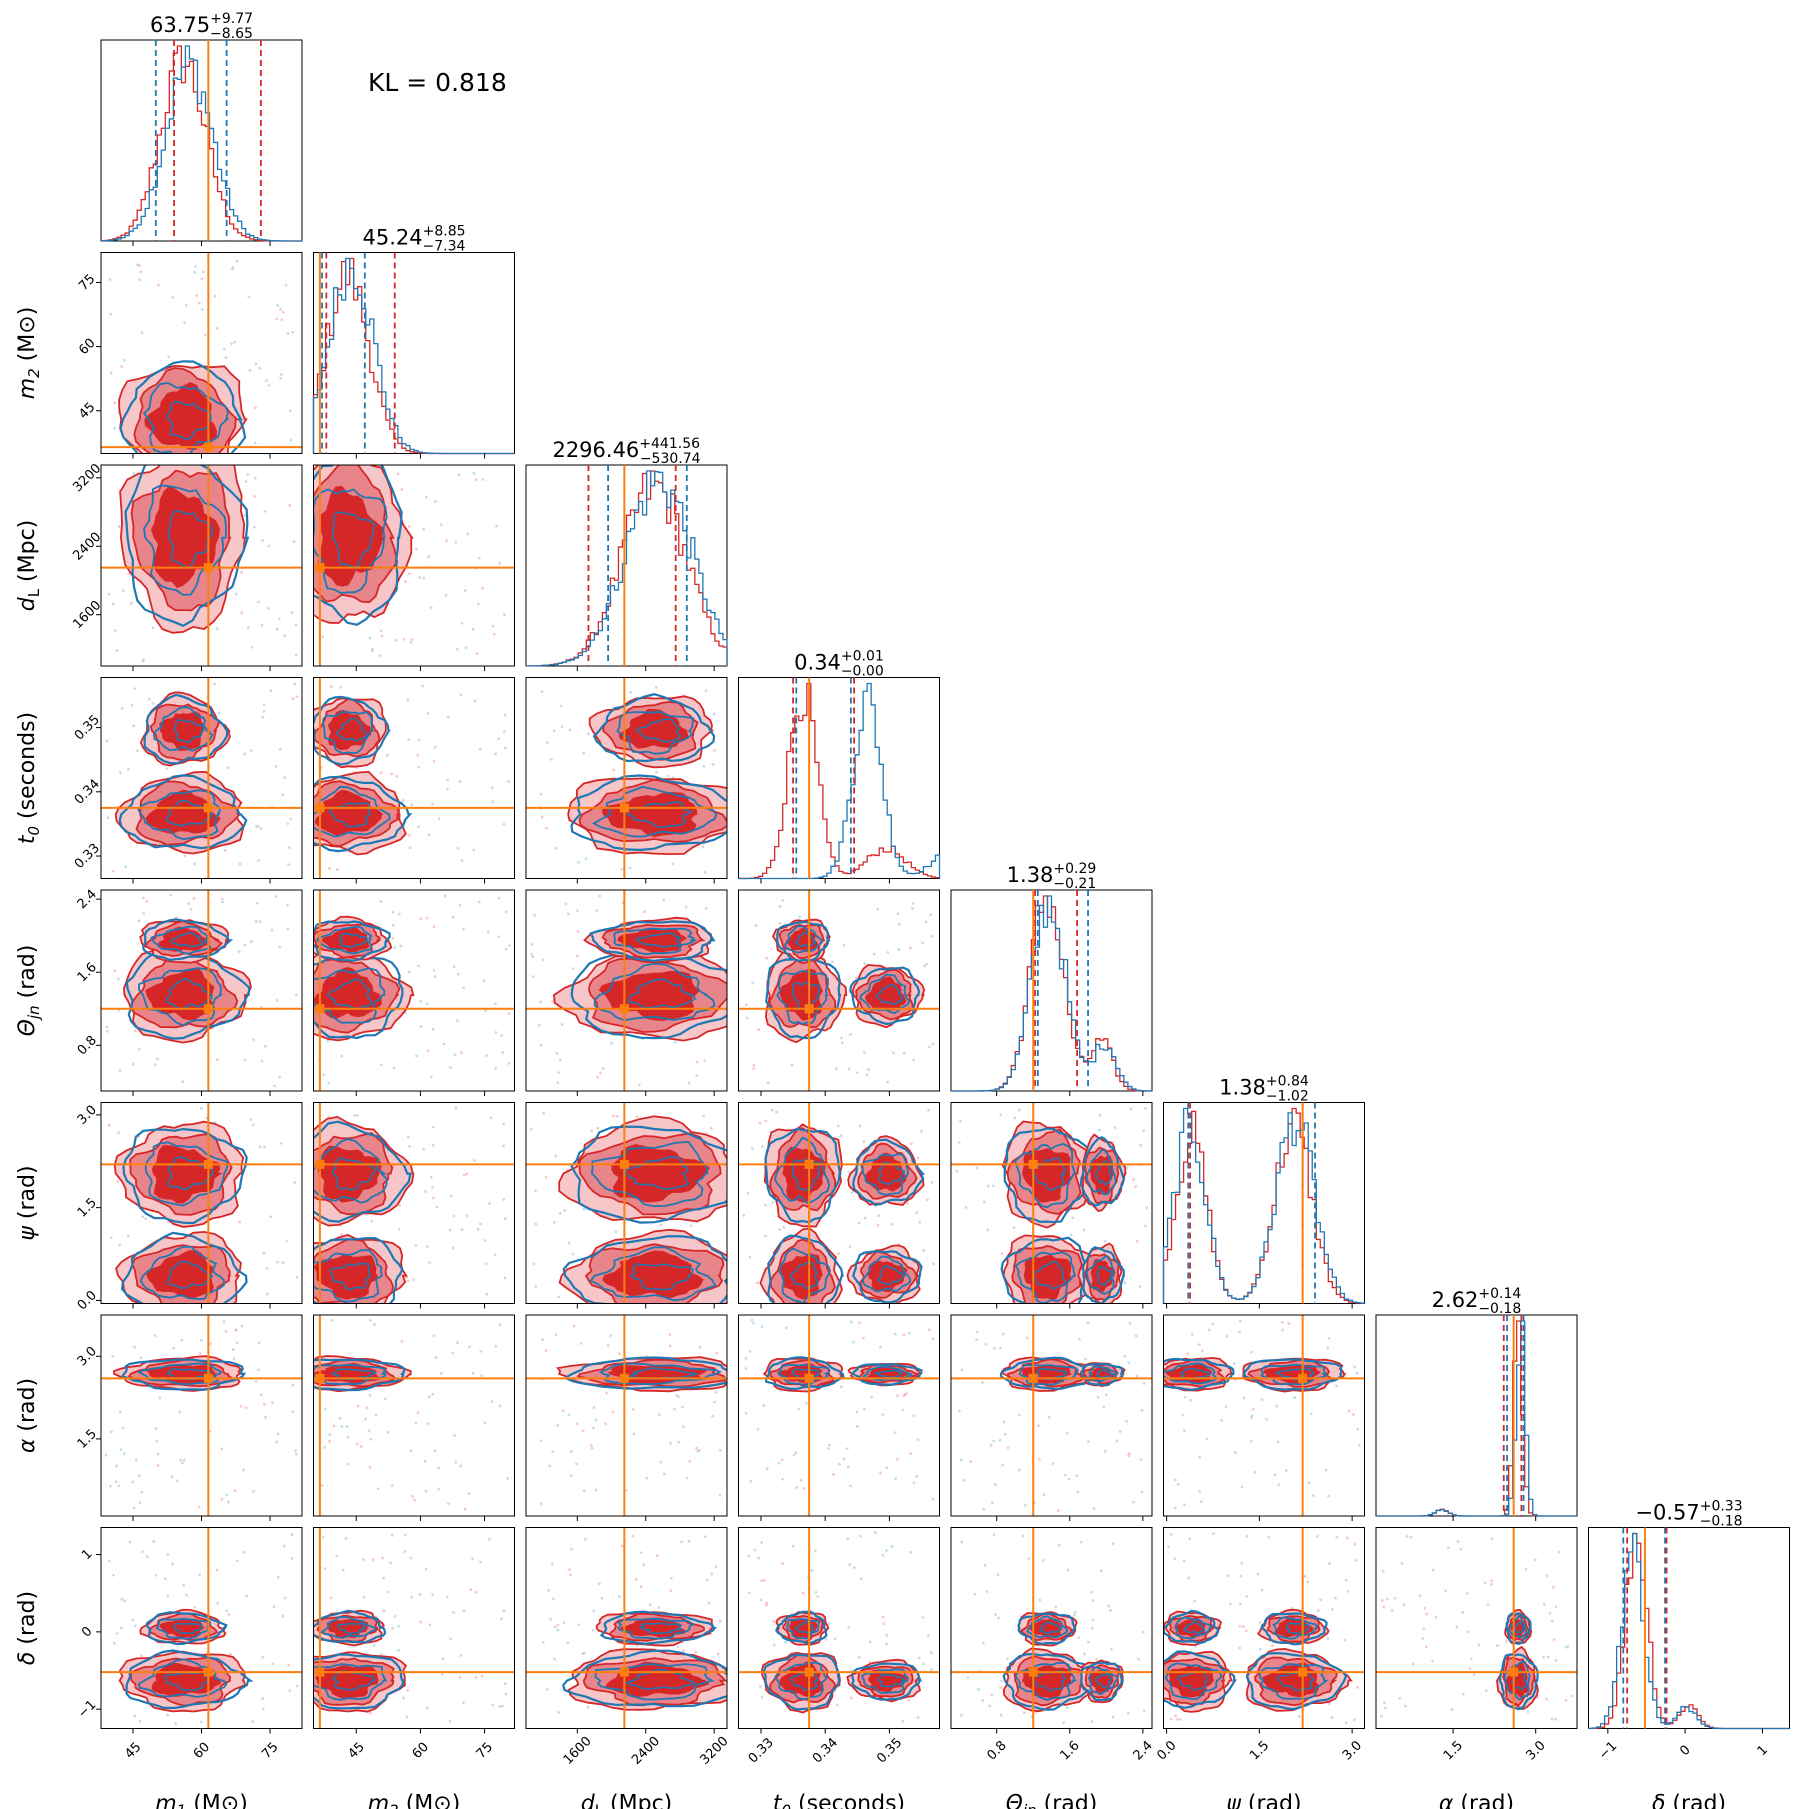  I want to click on y-tick-label: 3.0, so click(87, 1356).